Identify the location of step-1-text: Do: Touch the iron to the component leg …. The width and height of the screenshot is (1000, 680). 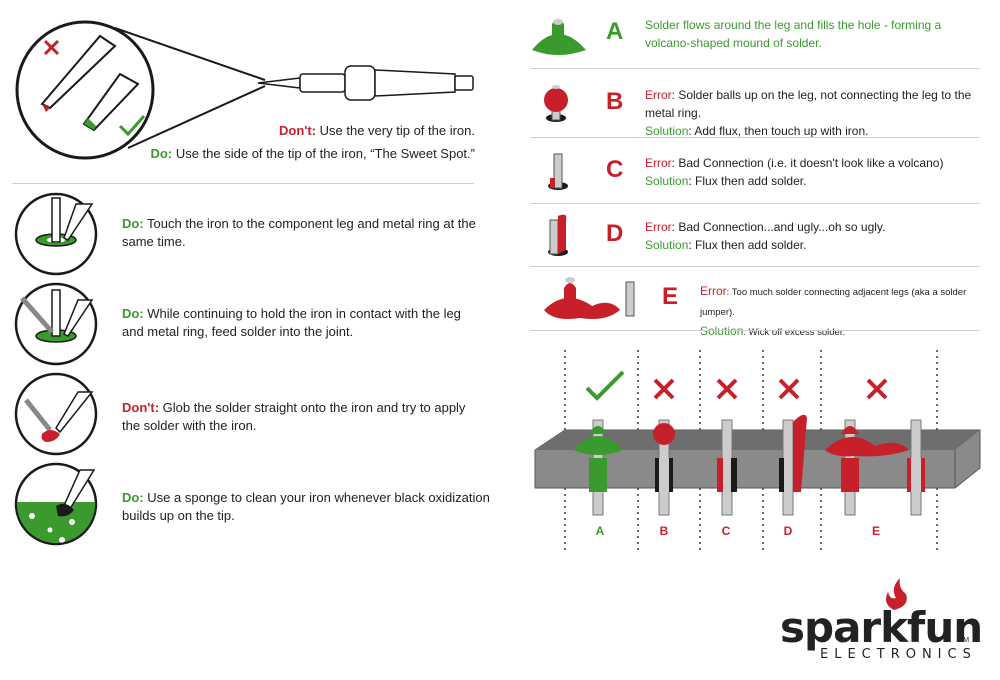
(299, 232).